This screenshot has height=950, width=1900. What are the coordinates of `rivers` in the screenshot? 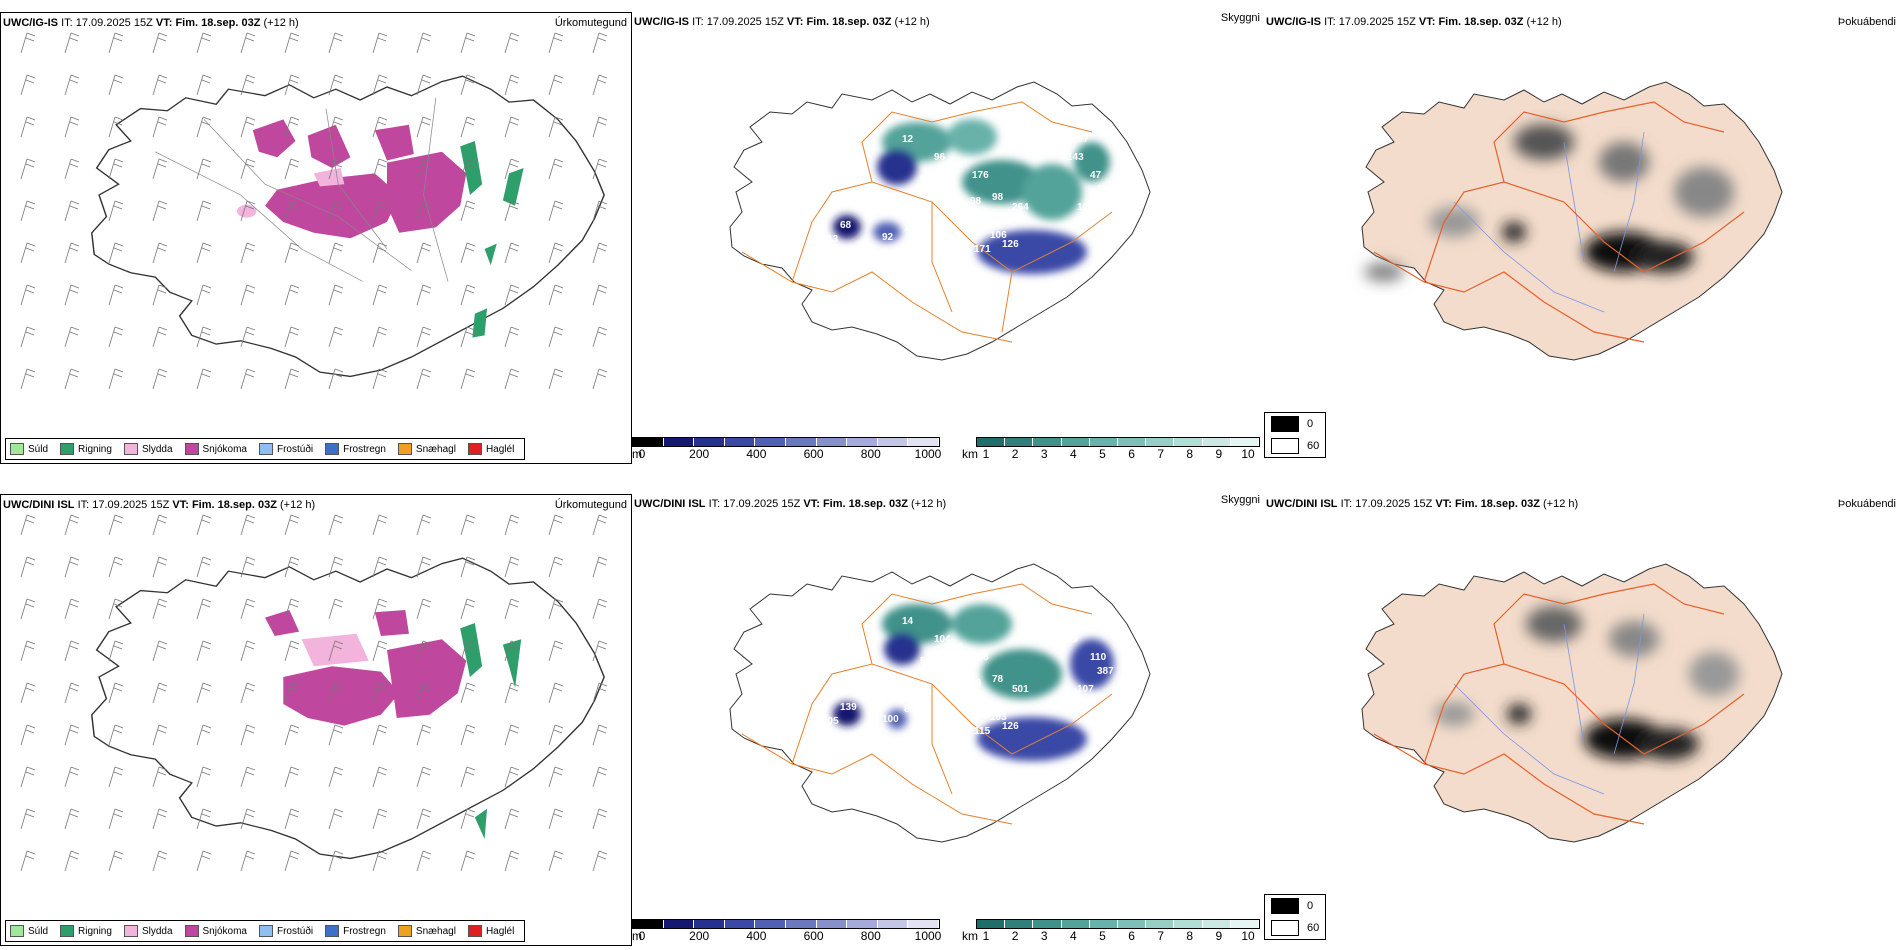 It's located at (1549, 704).